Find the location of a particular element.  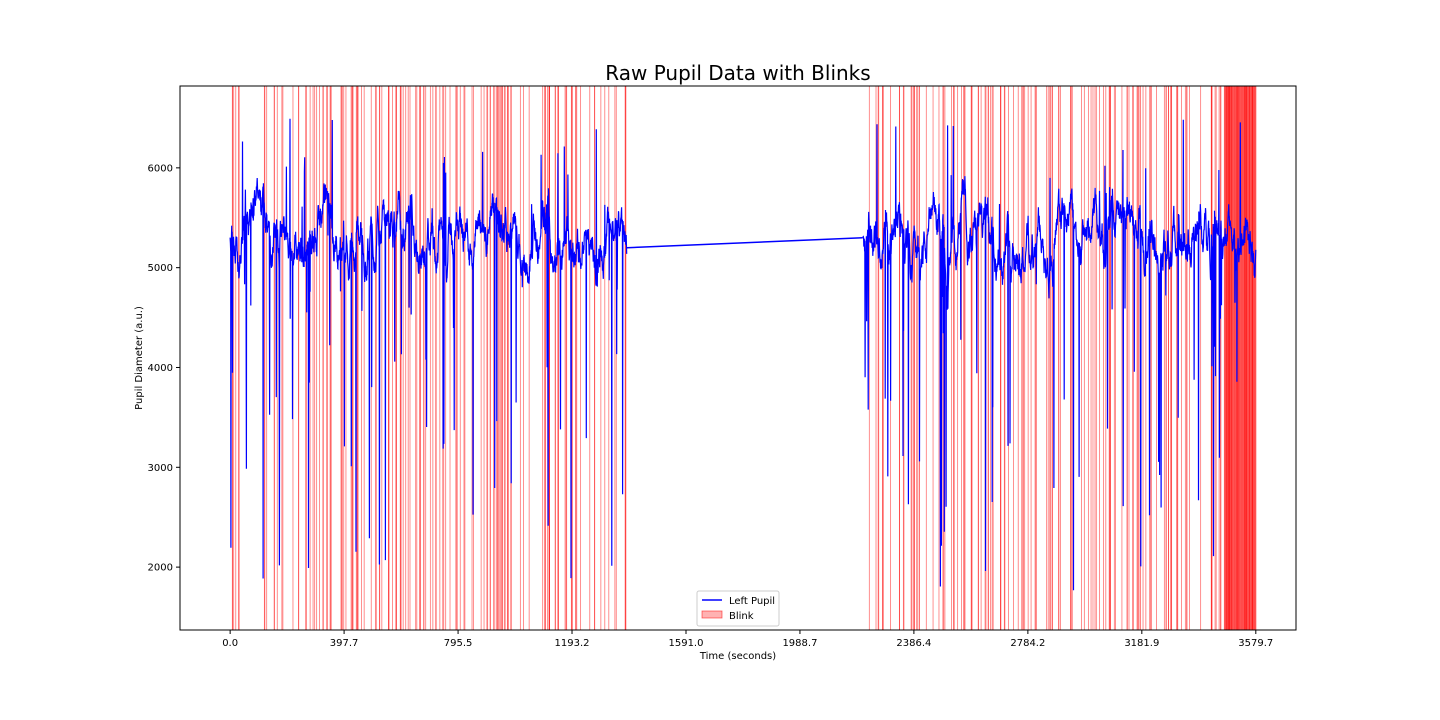

x-tick-label: 2386.4 is located at coordinates (913, 643).